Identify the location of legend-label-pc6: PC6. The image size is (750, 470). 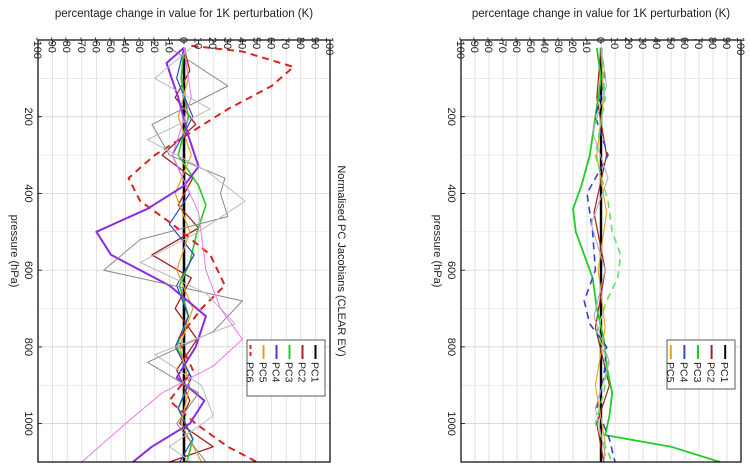
(250, 372).